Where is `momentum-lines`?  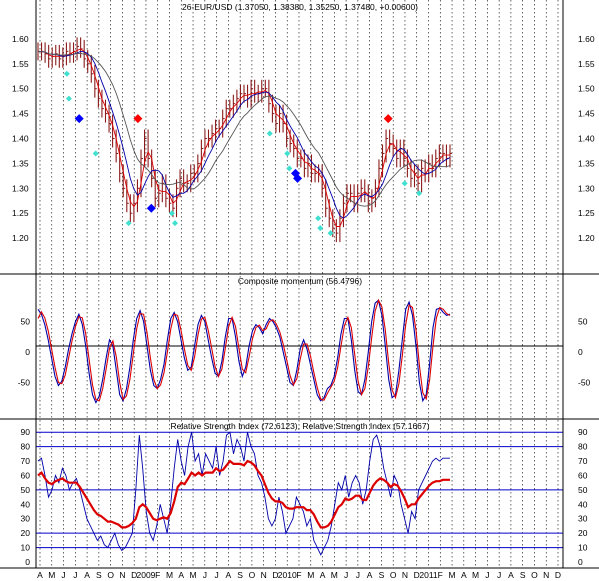
momentum-lines is located at coordinates (244, 351).